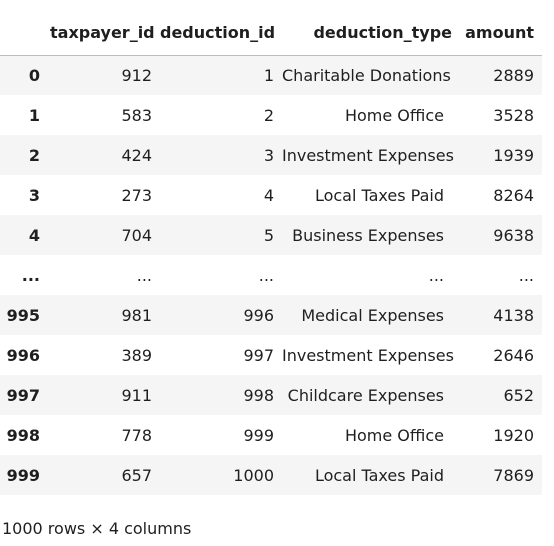 Image resolution: width=554 pixels, height=546 pixels. Describe the element at coordinates (365, 395) in the screenshot. I see `cell-deduction-type: Childcare Expenses` at that location.